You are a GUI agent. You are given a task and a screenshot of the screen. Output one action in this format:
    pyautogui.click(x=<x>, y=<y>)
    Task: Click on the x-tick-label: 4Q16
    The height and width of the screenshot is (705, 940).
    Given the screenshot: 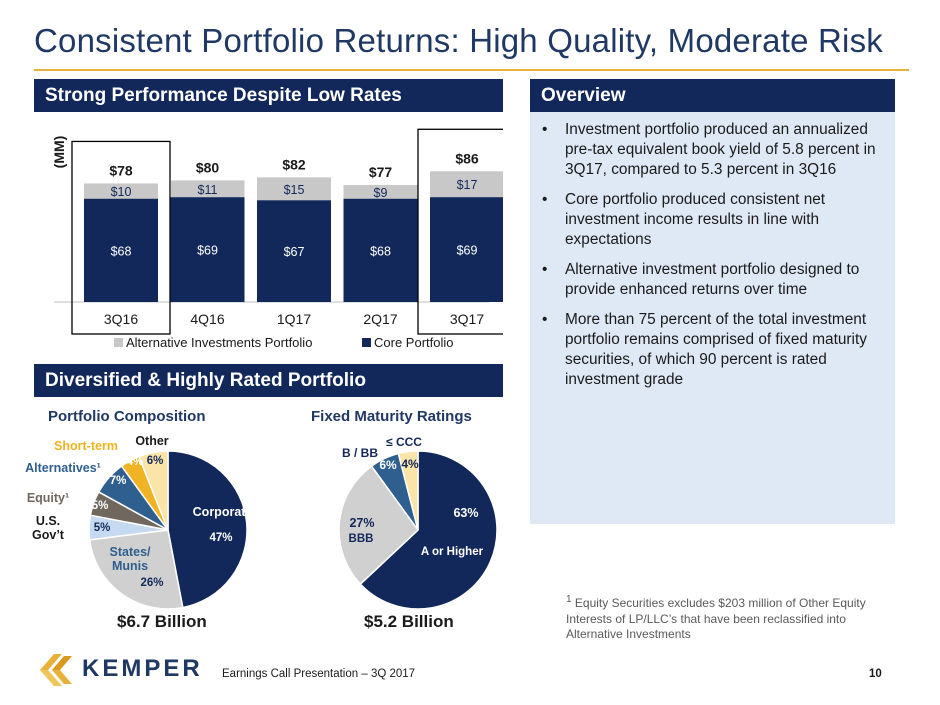 What is the action you would take?
    pyautogui.click(x=207, y=319)
    